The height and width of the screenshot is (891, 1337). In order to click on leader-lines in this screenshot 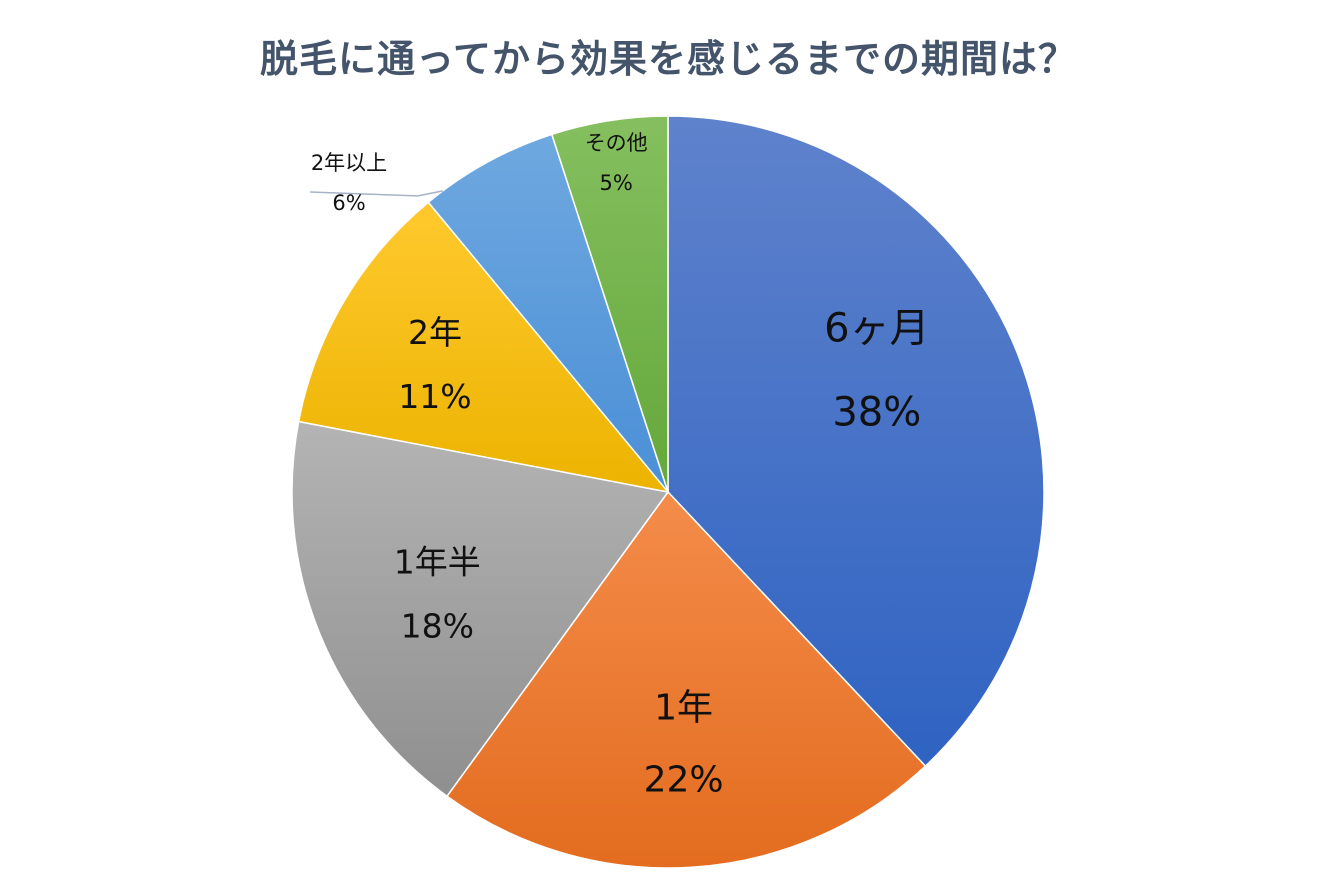, I will do `click(376, 193)`.